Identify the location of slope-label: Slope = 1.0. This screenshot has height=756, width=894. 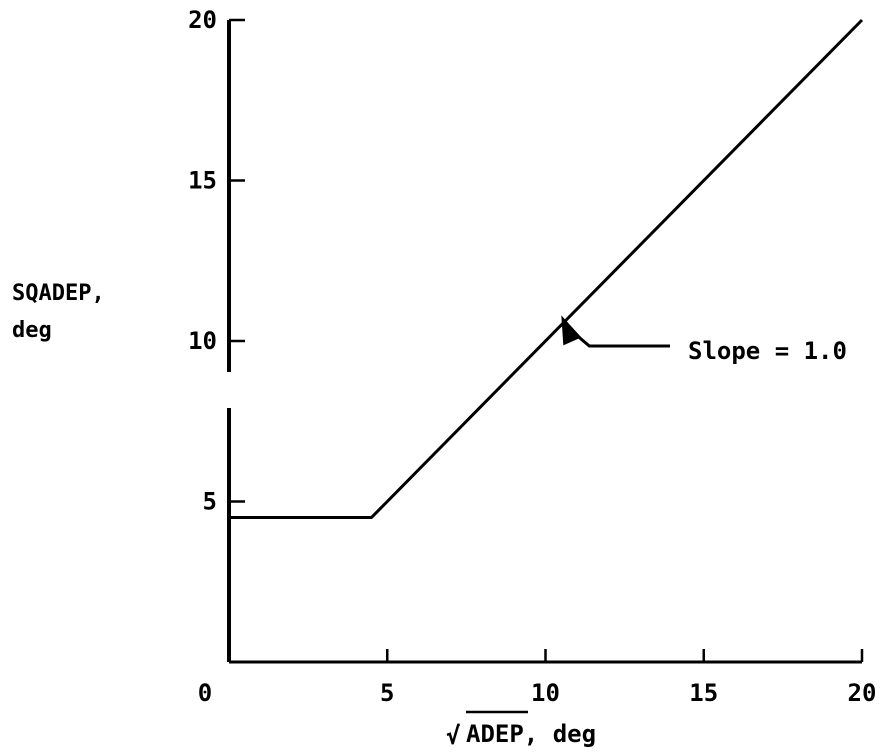
(767, 351).